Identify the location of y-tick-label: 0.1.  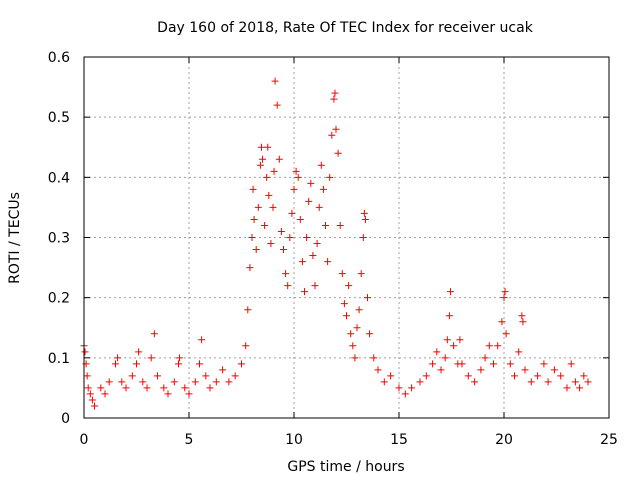
(59, 359).